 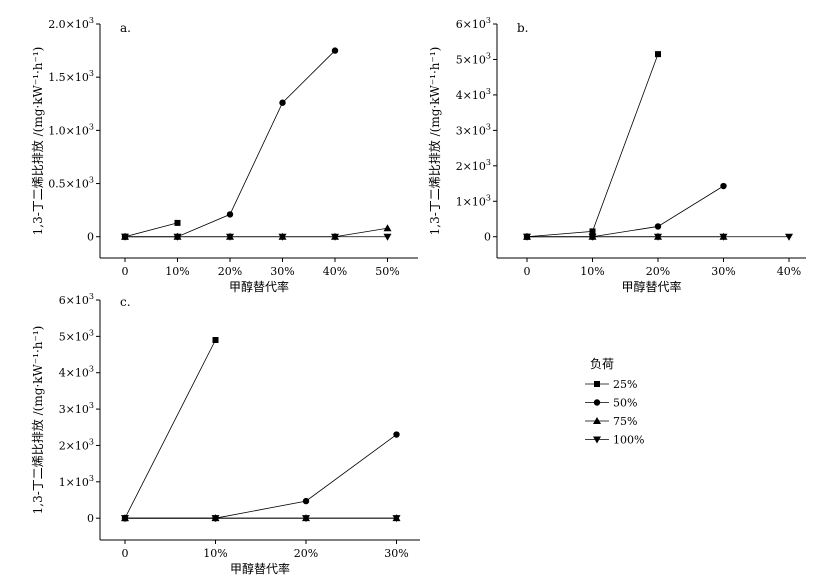 I want to click on y-tick-label: 3×10³, so click(x=473, y=129).